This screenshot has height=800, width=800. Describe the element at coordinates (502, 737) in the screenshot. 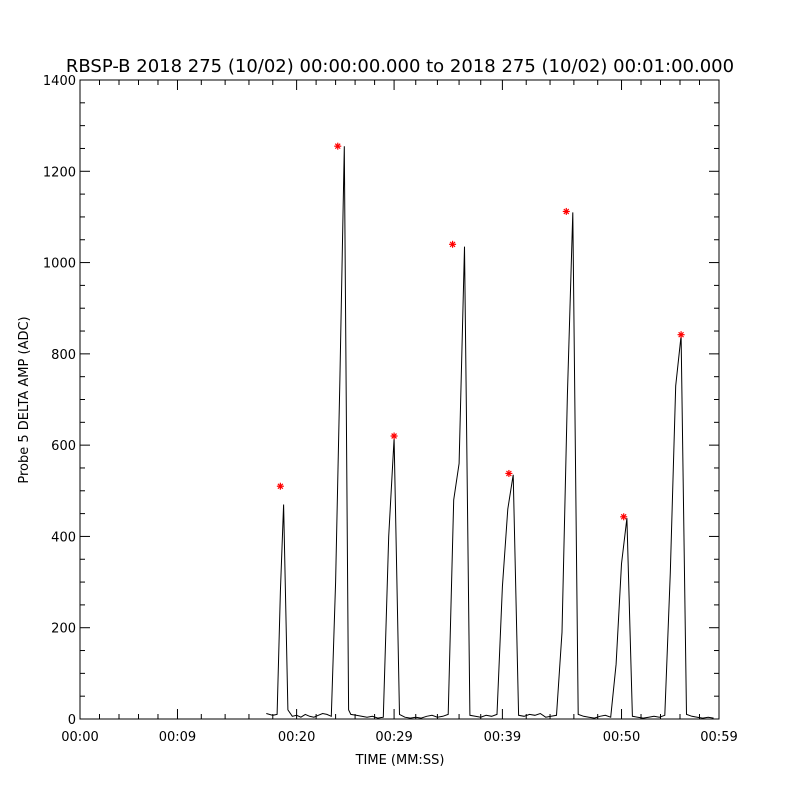

I see `x-tick-label: 00:39` at that location.